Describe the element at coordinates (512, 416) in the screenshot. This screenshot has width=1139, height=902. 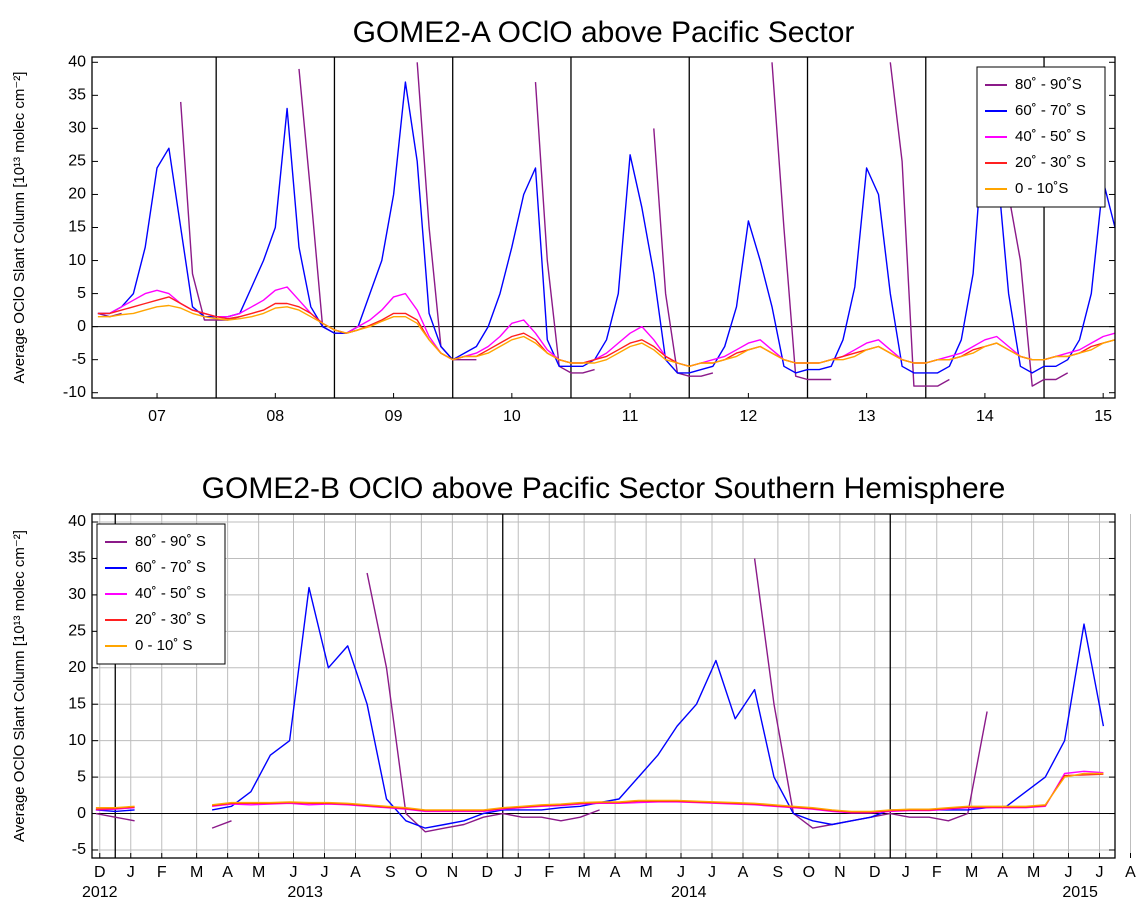
I see `x-tick-label: 10` at that location.